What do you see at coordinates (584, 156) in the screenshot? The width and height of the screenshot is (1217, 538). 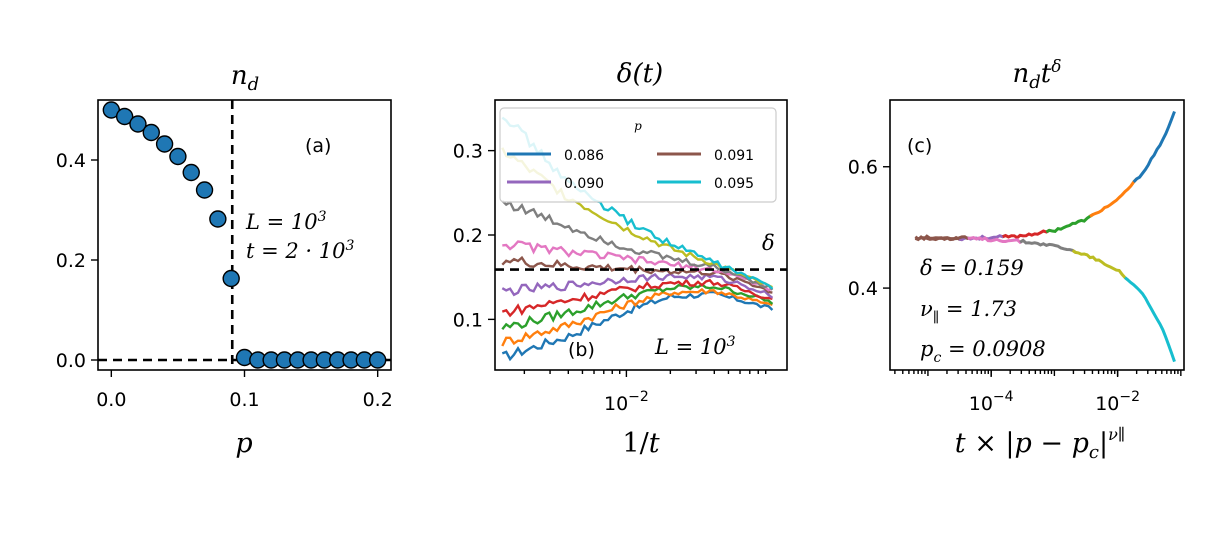 I see `legend-label-0: 0.086` at bounding box center [584, 156].